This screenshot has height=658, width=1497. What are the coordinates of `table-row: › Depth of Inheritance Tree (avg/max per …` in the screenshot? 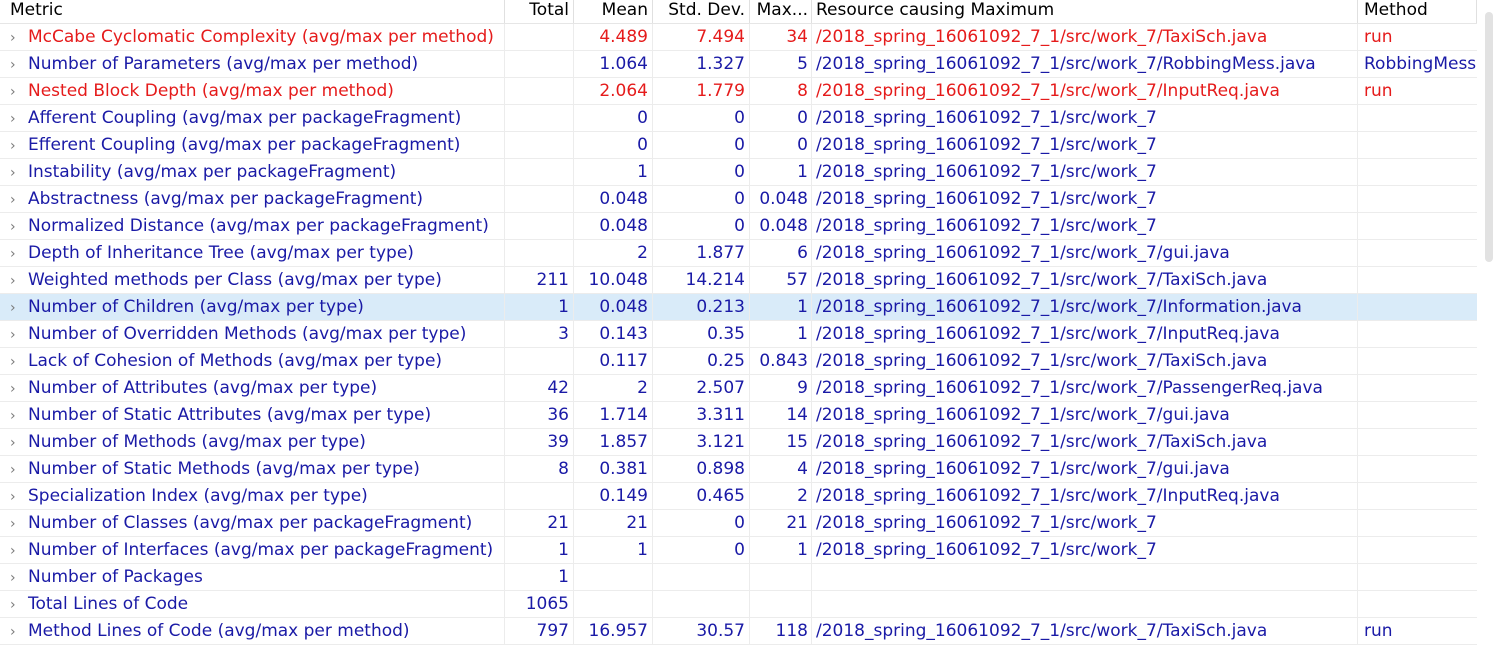 It's located at (738, 253).